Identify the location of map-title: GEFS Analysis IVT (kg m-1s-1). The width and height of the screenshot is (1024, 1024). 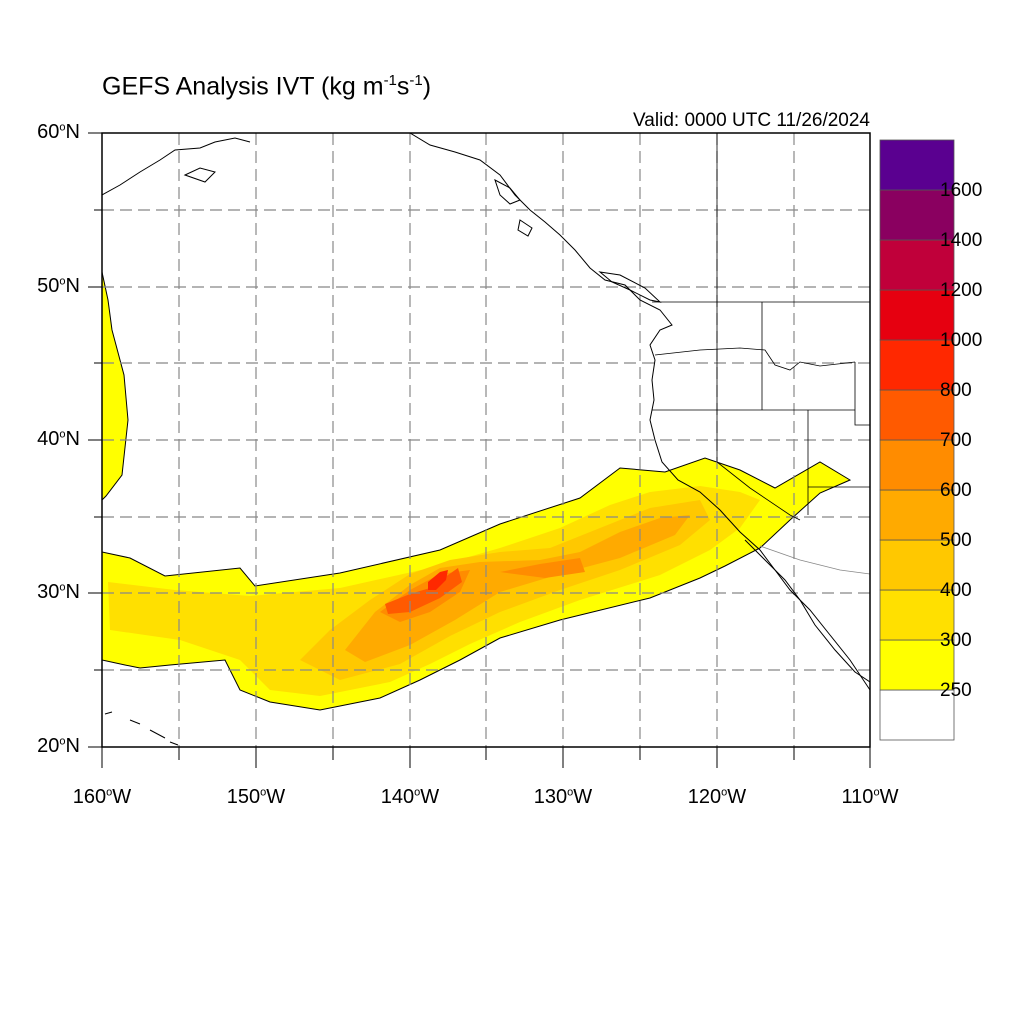
(267, 86).